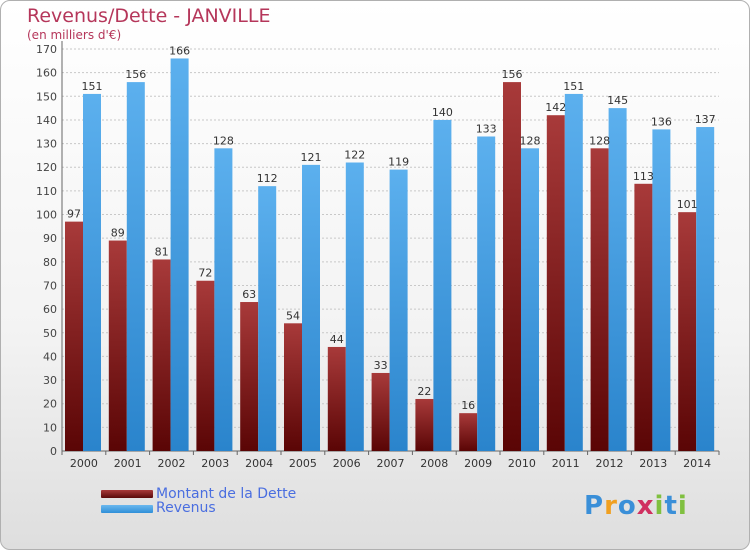  Describe the element at coordinates (127, 509) in the screenshot. I see `legend-swatch-revenus` at that location.